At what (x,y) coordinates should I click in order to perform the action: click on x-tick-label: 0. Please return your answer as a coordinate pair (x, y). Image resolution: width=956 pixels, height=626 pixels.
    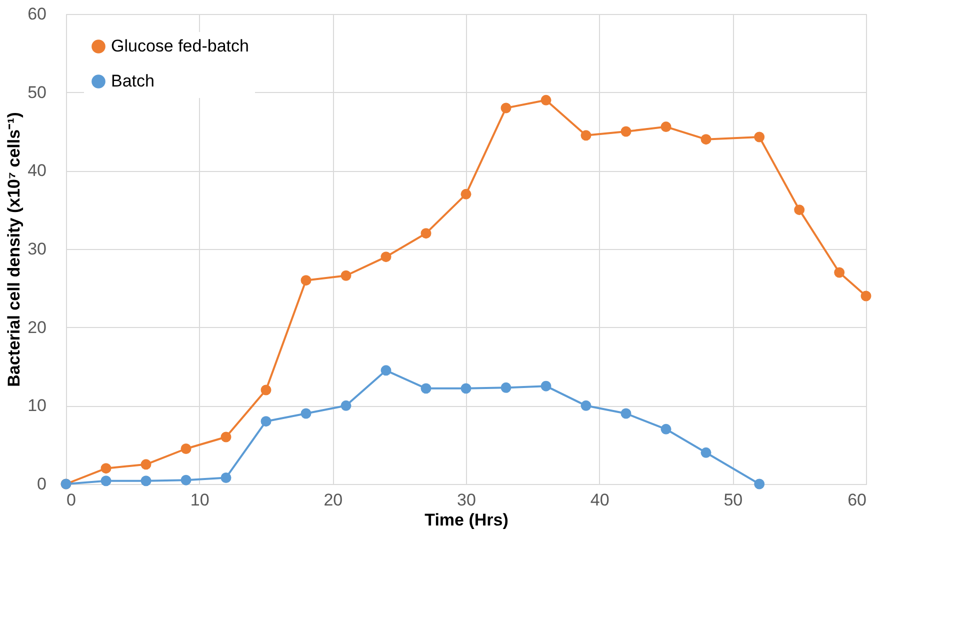
    Looking at the image, I should click on (71, 500).